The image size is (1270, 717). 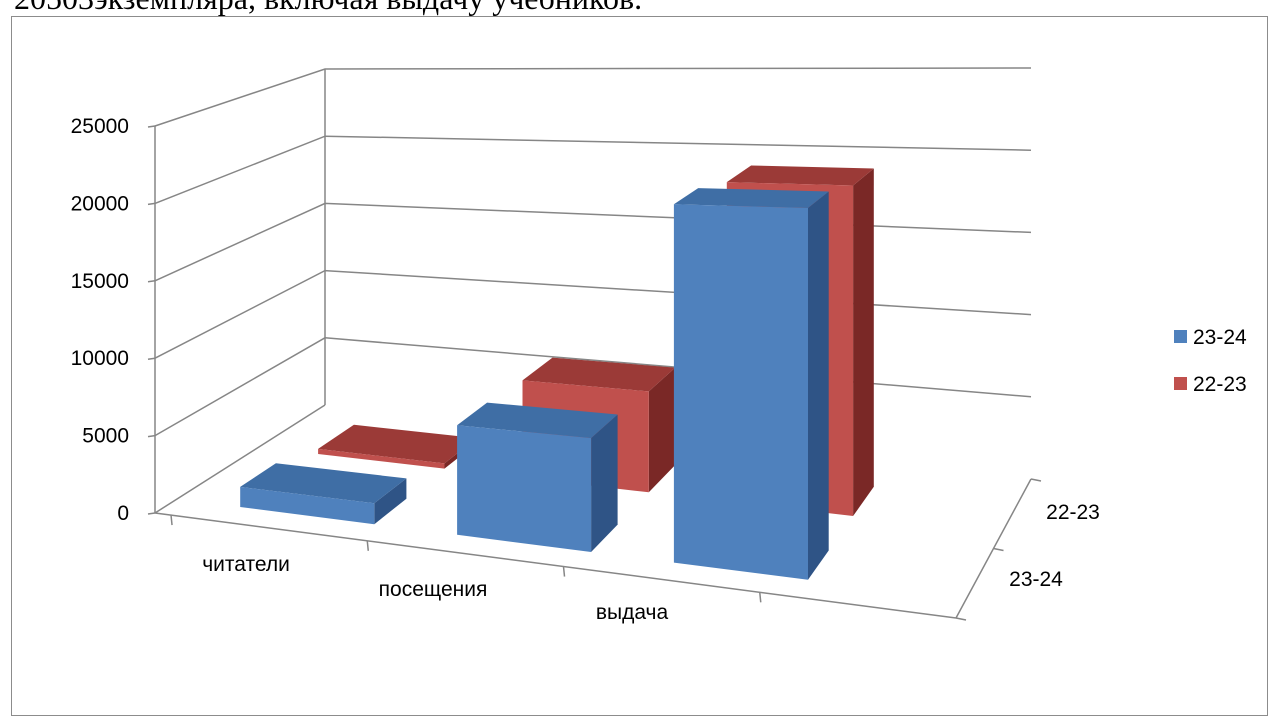 I want to click on depth-label: 23-24, so click(x=1036, y=579).